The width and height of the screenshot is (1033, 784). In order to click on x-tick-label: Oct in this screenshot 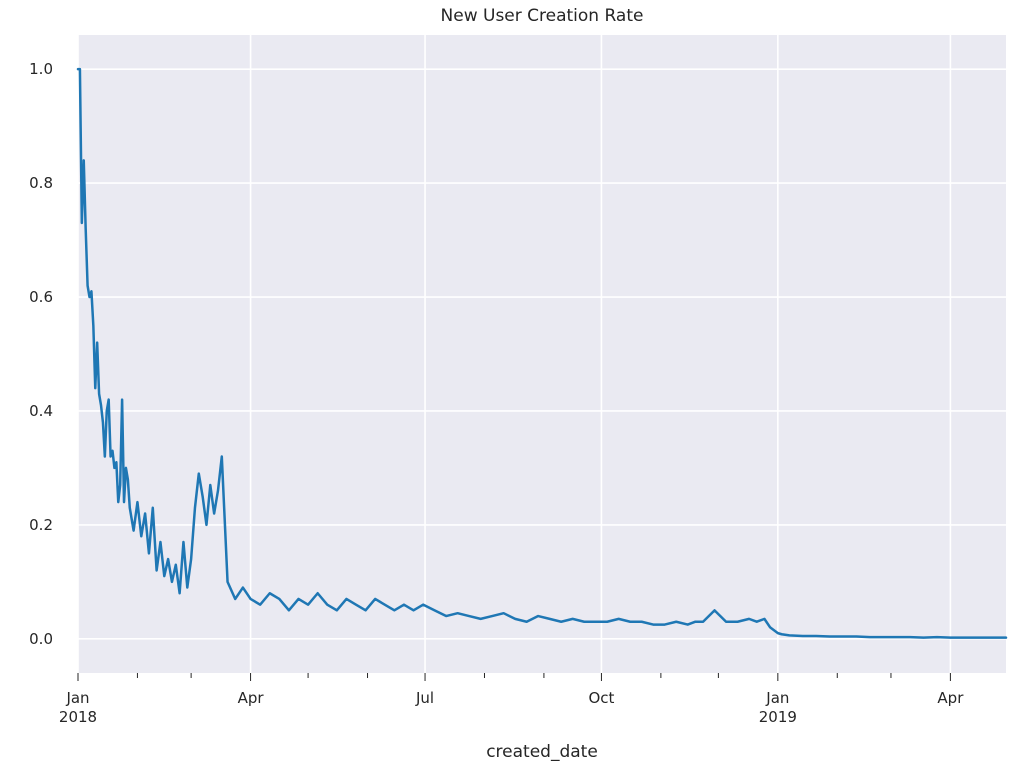, I will do `click(601, 698)`.